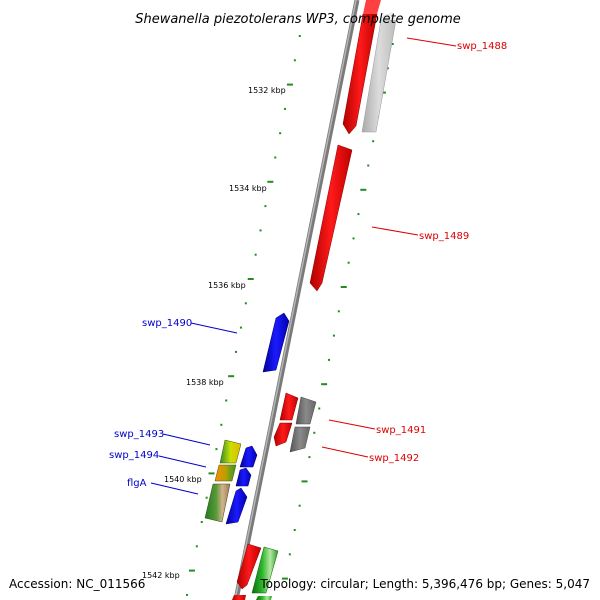 The image size is (600, 600). What do you see at coordinates (283, 434) in the screenshot?
I see `gene-swp-1491-lower` at bounding box center [283, 434].